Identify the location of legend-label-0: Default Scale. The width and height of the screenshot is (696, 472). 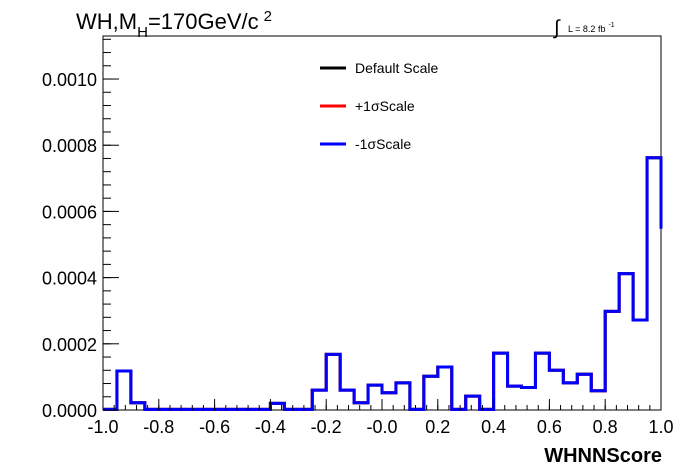
(396, 68).